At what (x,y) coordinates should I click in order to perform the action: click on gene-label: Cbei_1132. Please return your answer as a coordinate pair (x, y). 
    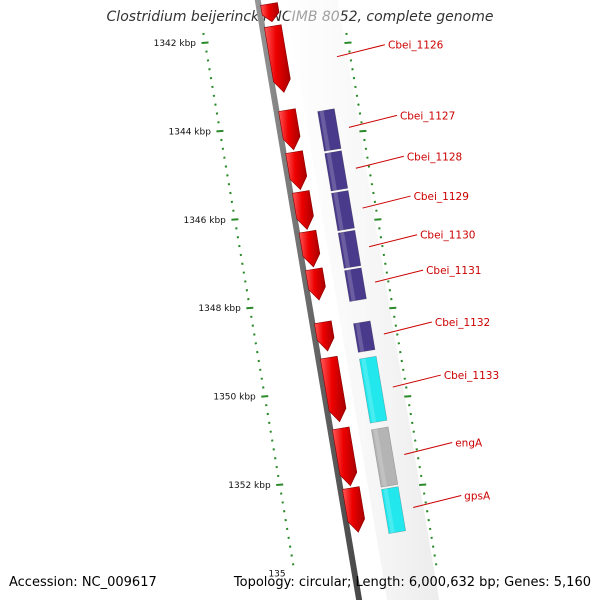
    Looking at the image, I should click on (462, 323).